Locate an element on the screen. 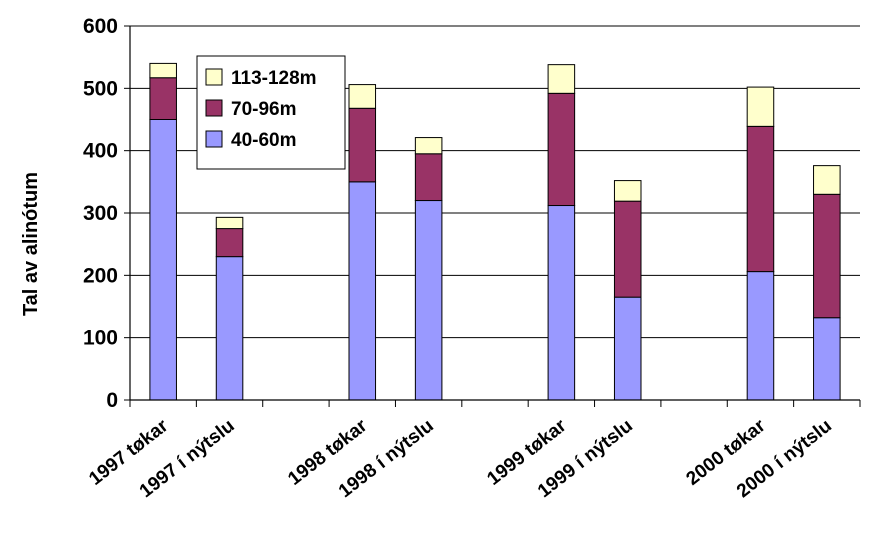 The image size is (885, 547). y-tick-label: 500 is located at coordinates (100, 88).